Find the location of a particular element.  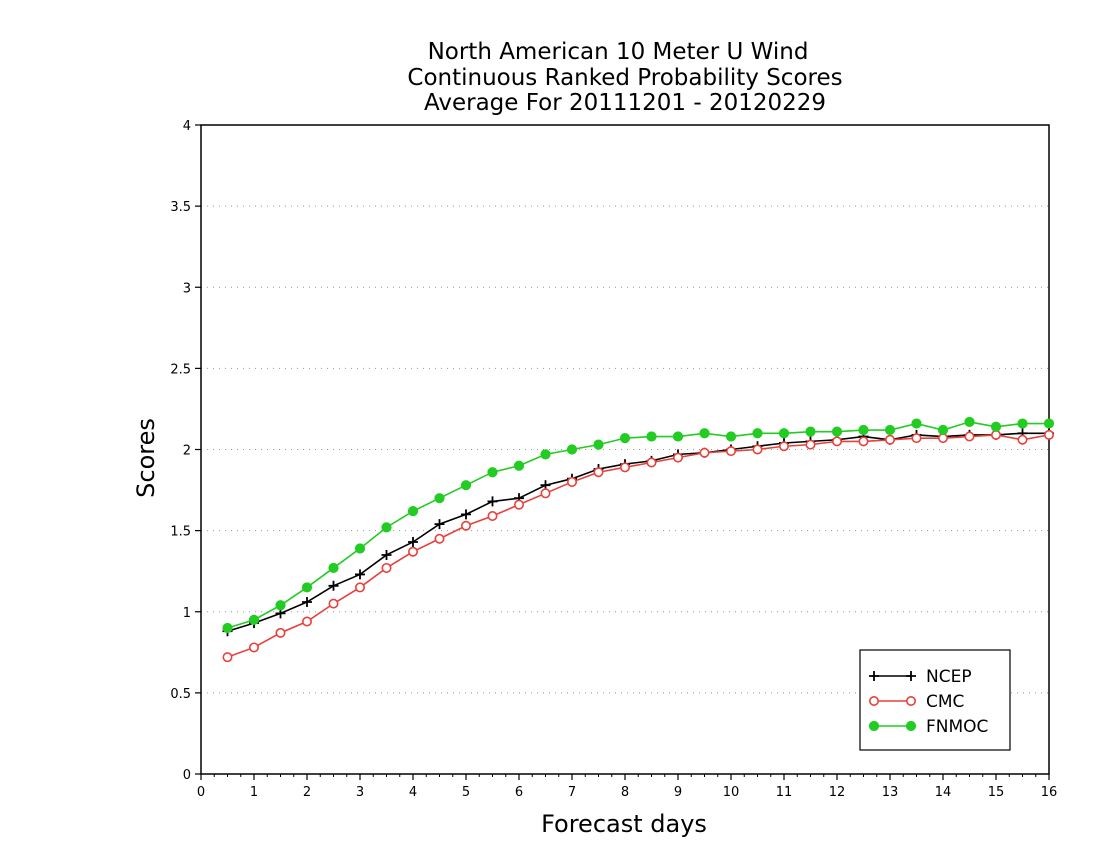

legend-fnmoc-label: FNMOC is located at coordinates (957, 727).